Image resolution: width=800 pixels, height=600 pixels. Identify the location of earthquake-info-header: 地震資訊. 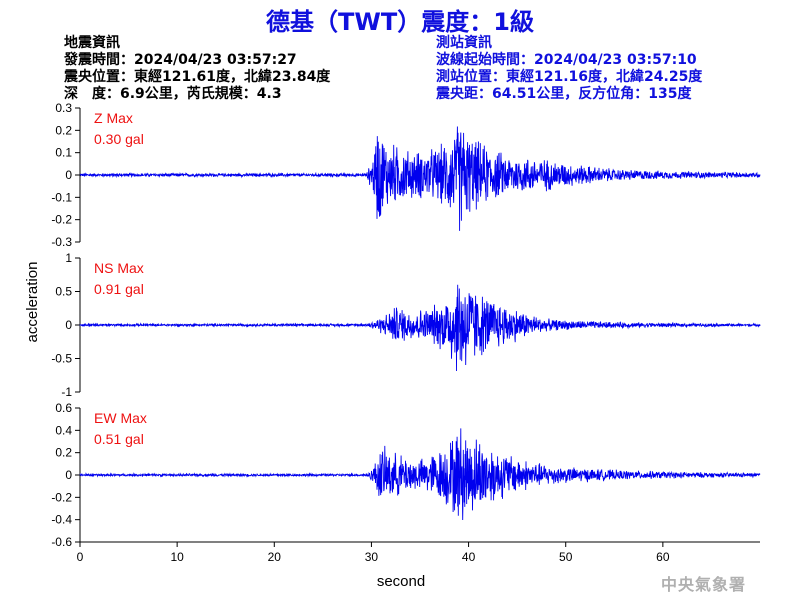
(92, 43).